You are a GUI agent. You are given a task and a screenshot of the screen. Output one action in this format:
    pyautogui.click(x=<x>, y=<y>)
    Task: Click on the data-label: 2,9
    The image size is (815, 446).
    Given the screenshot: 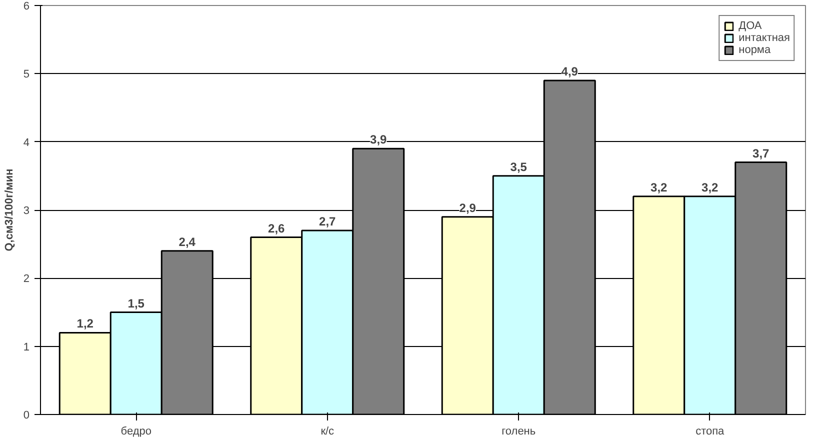 What is the action you would take?
    pyautogui.click(x=467, y=207)
    